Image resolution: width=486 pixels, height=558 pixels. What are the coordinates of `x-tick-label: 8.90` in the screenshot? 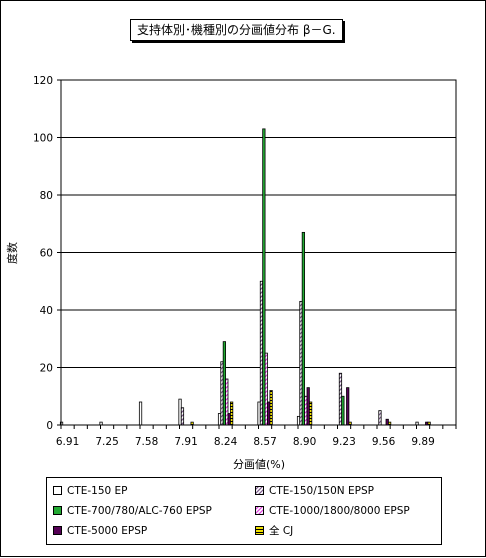 It's located at (304, 442).